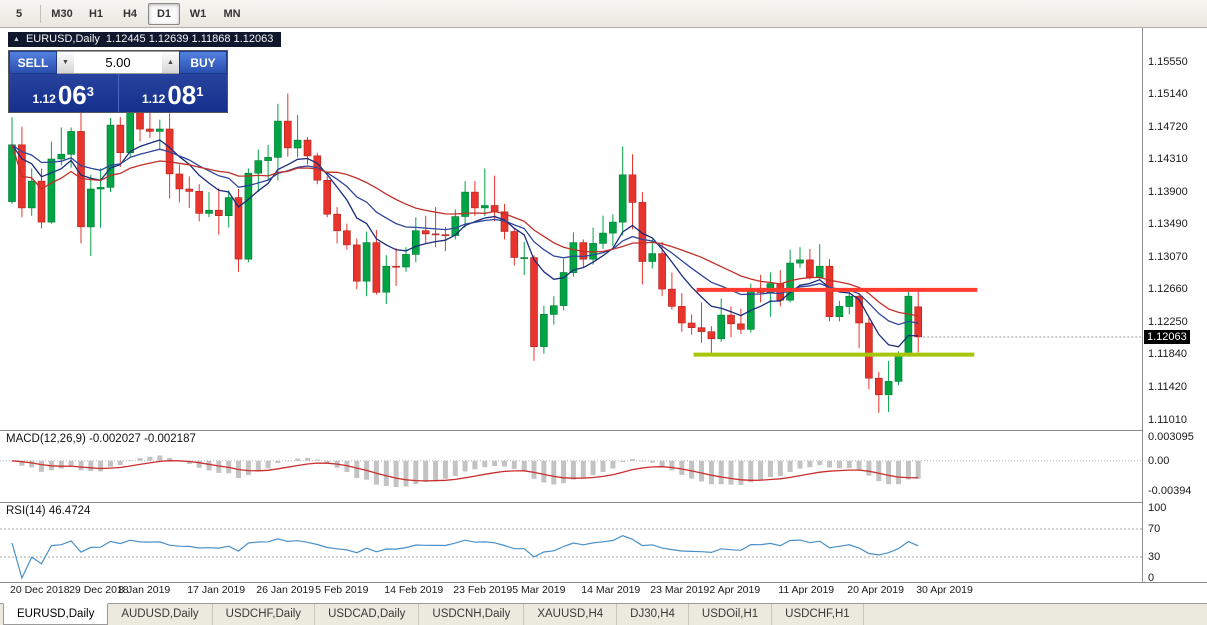 This screenshot has width=1207, height=625. I want to click on price-axis-label: 1.13490, so click(1168, 223).